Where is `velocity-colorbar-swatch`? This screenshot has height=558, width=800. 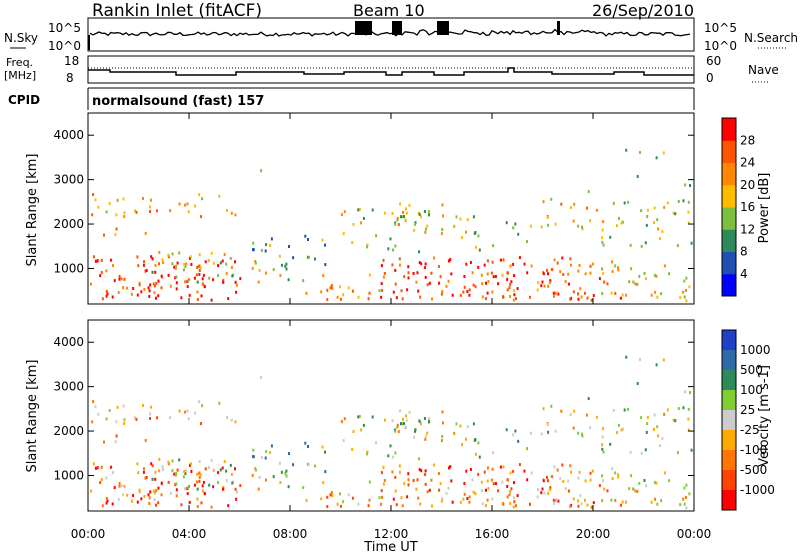 velocity-colorbar-swatch is located at coordinates (729, 360).